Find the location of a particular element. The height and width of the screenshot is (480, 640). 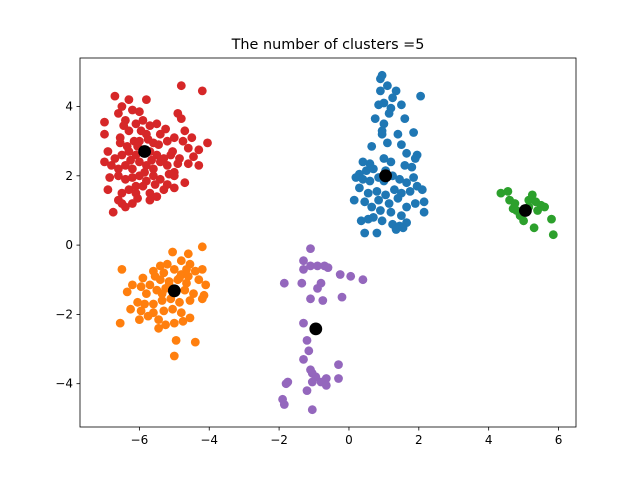

x-tick-label: 2 is located at coordinates (419, 440).